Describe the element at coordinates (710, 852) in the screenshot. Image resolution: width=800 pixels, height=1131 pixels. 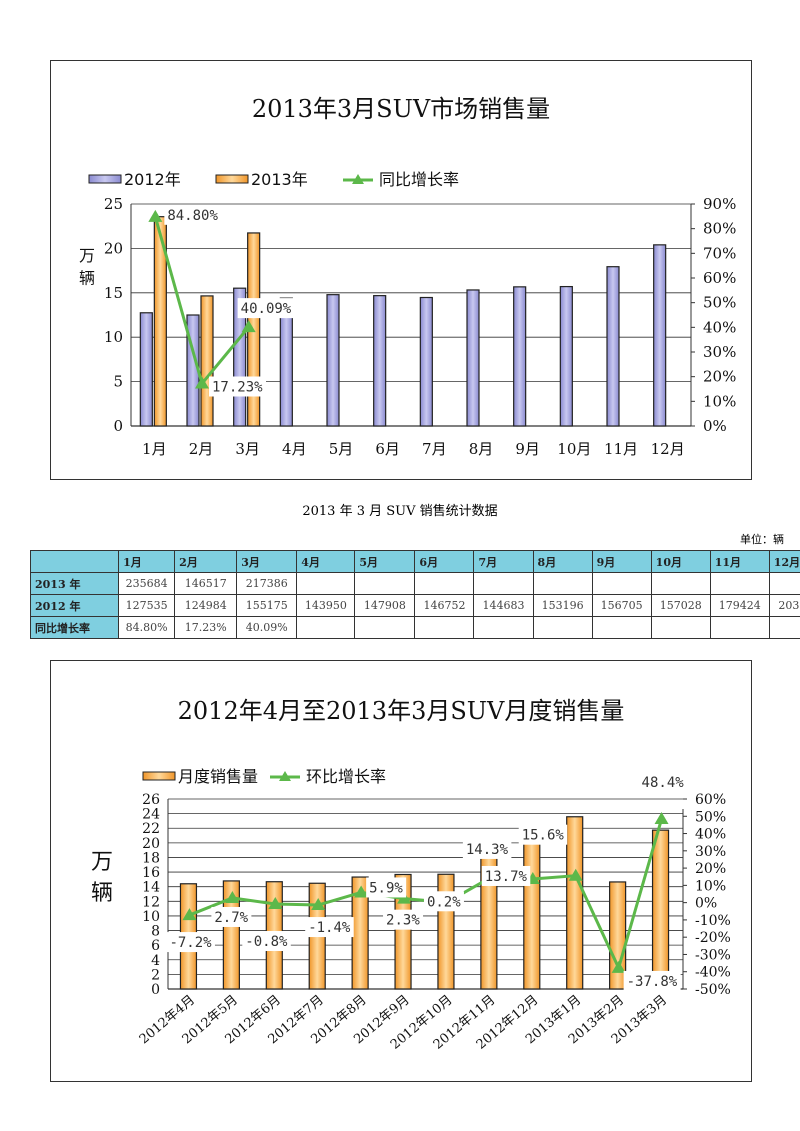
I see `y2-tick-label: 30%` at that location.